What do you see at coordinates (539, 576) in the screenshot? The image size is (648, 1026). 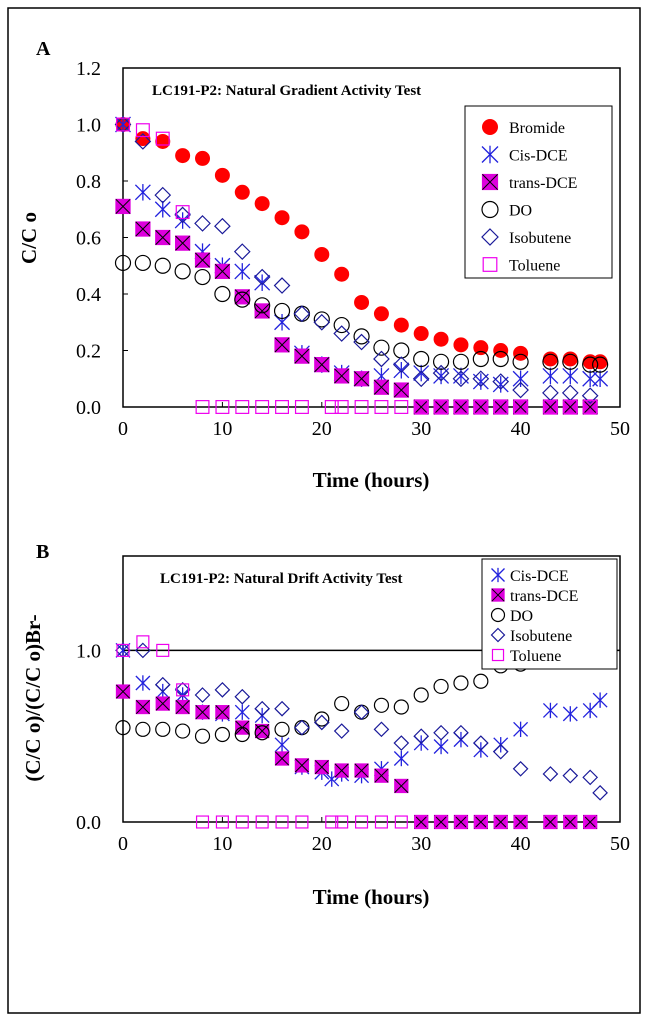 I see `panel-b-legend-label-cis-dce: Cis-DCE` at bounding box center [539, 576].